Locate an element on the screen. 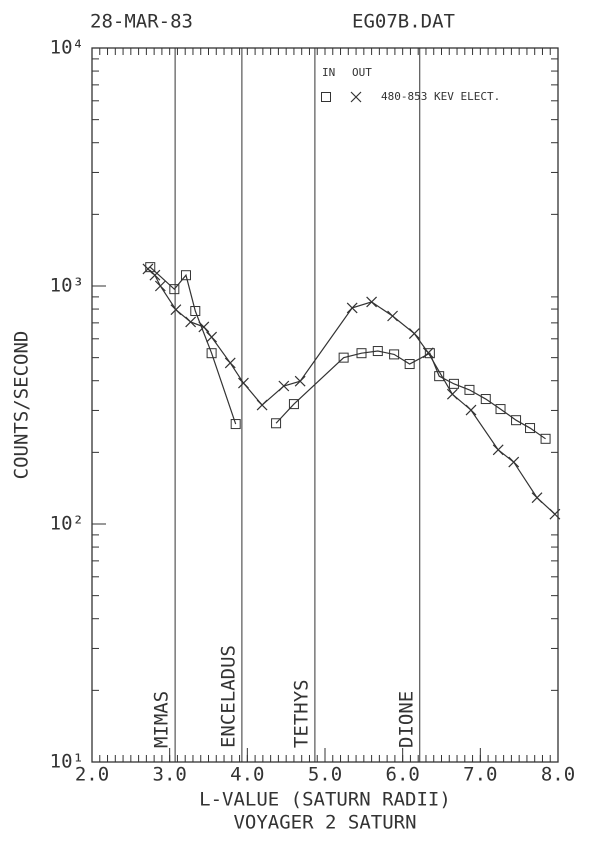 This screenshot has height=842, width=600. x-axis-title: L-VALUE (SATURN RADII) is located at coordinates (325, 800).